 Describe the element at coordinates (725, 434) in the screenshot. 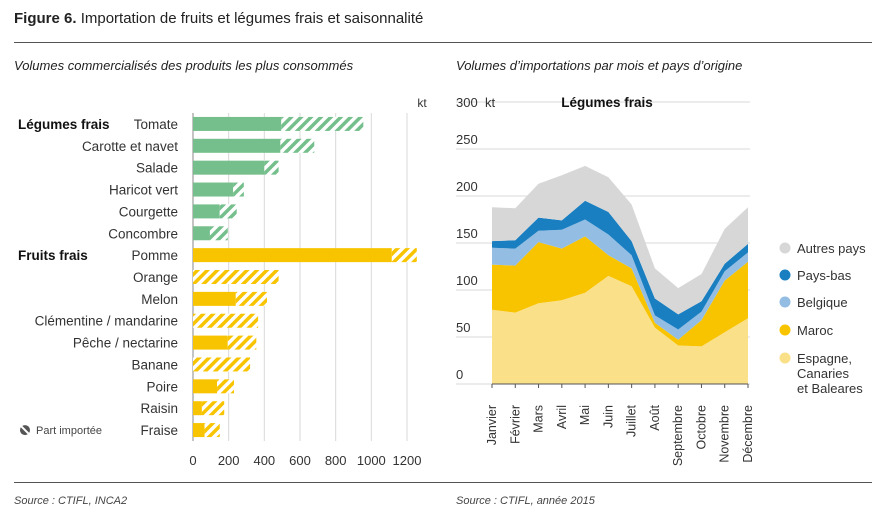

I see `x-tick-label: Novembre` at that location.